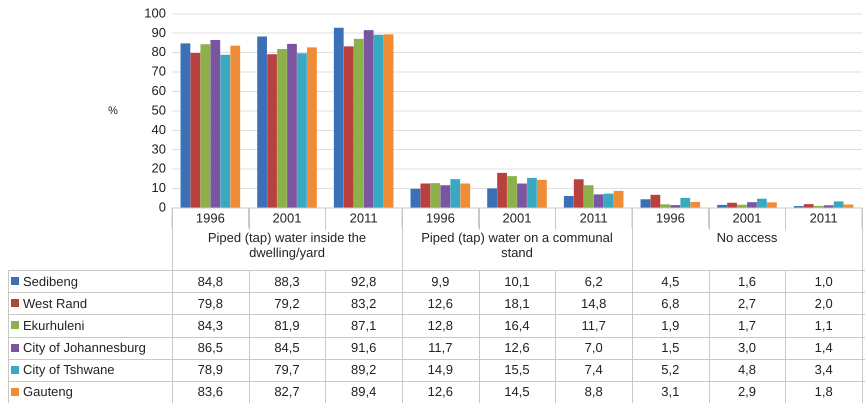 Image resolution: width=865 pixels, height=403 pixels. I want to click on data-label: 1,9, so click(670, 325).